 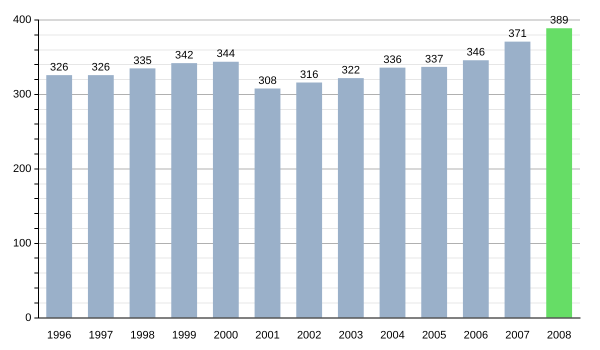 What do you see at coordinates (559, 335) in the screenshot?
I see `x-tick-label: 2008` at bounding box center [559, 335].